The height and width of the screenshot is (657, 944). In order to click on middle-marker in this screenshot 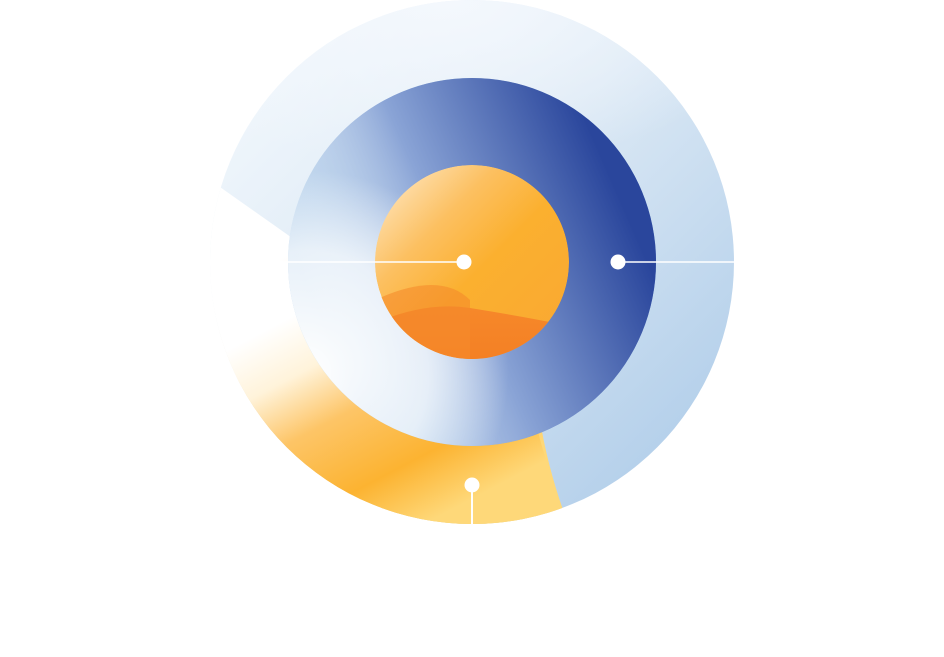, I will do `click(618, 262)`.